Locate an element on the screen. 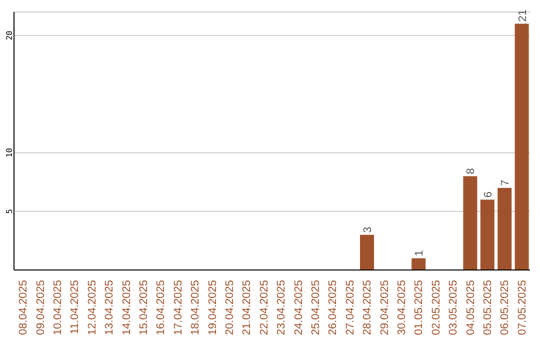  x-tick-label: 19.04.2025 is located at coordinates (212, 308).